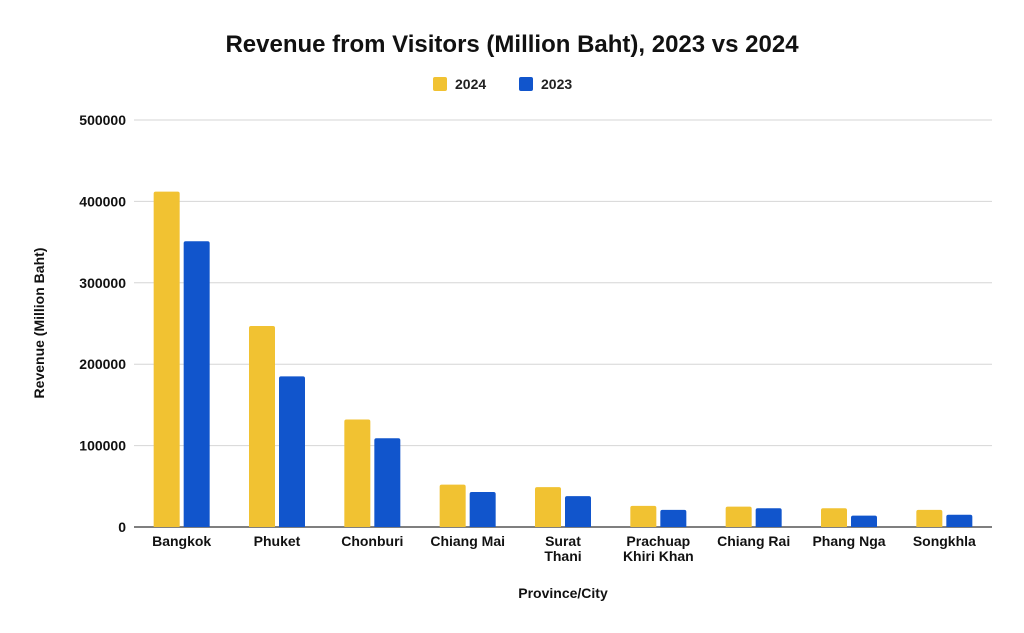 This screenshot has height=633, width=1024. What do you see at coordinates (102, 283) in the screenshot?
I see `y-tick-label: 300000` at bounding box center [102, 283].